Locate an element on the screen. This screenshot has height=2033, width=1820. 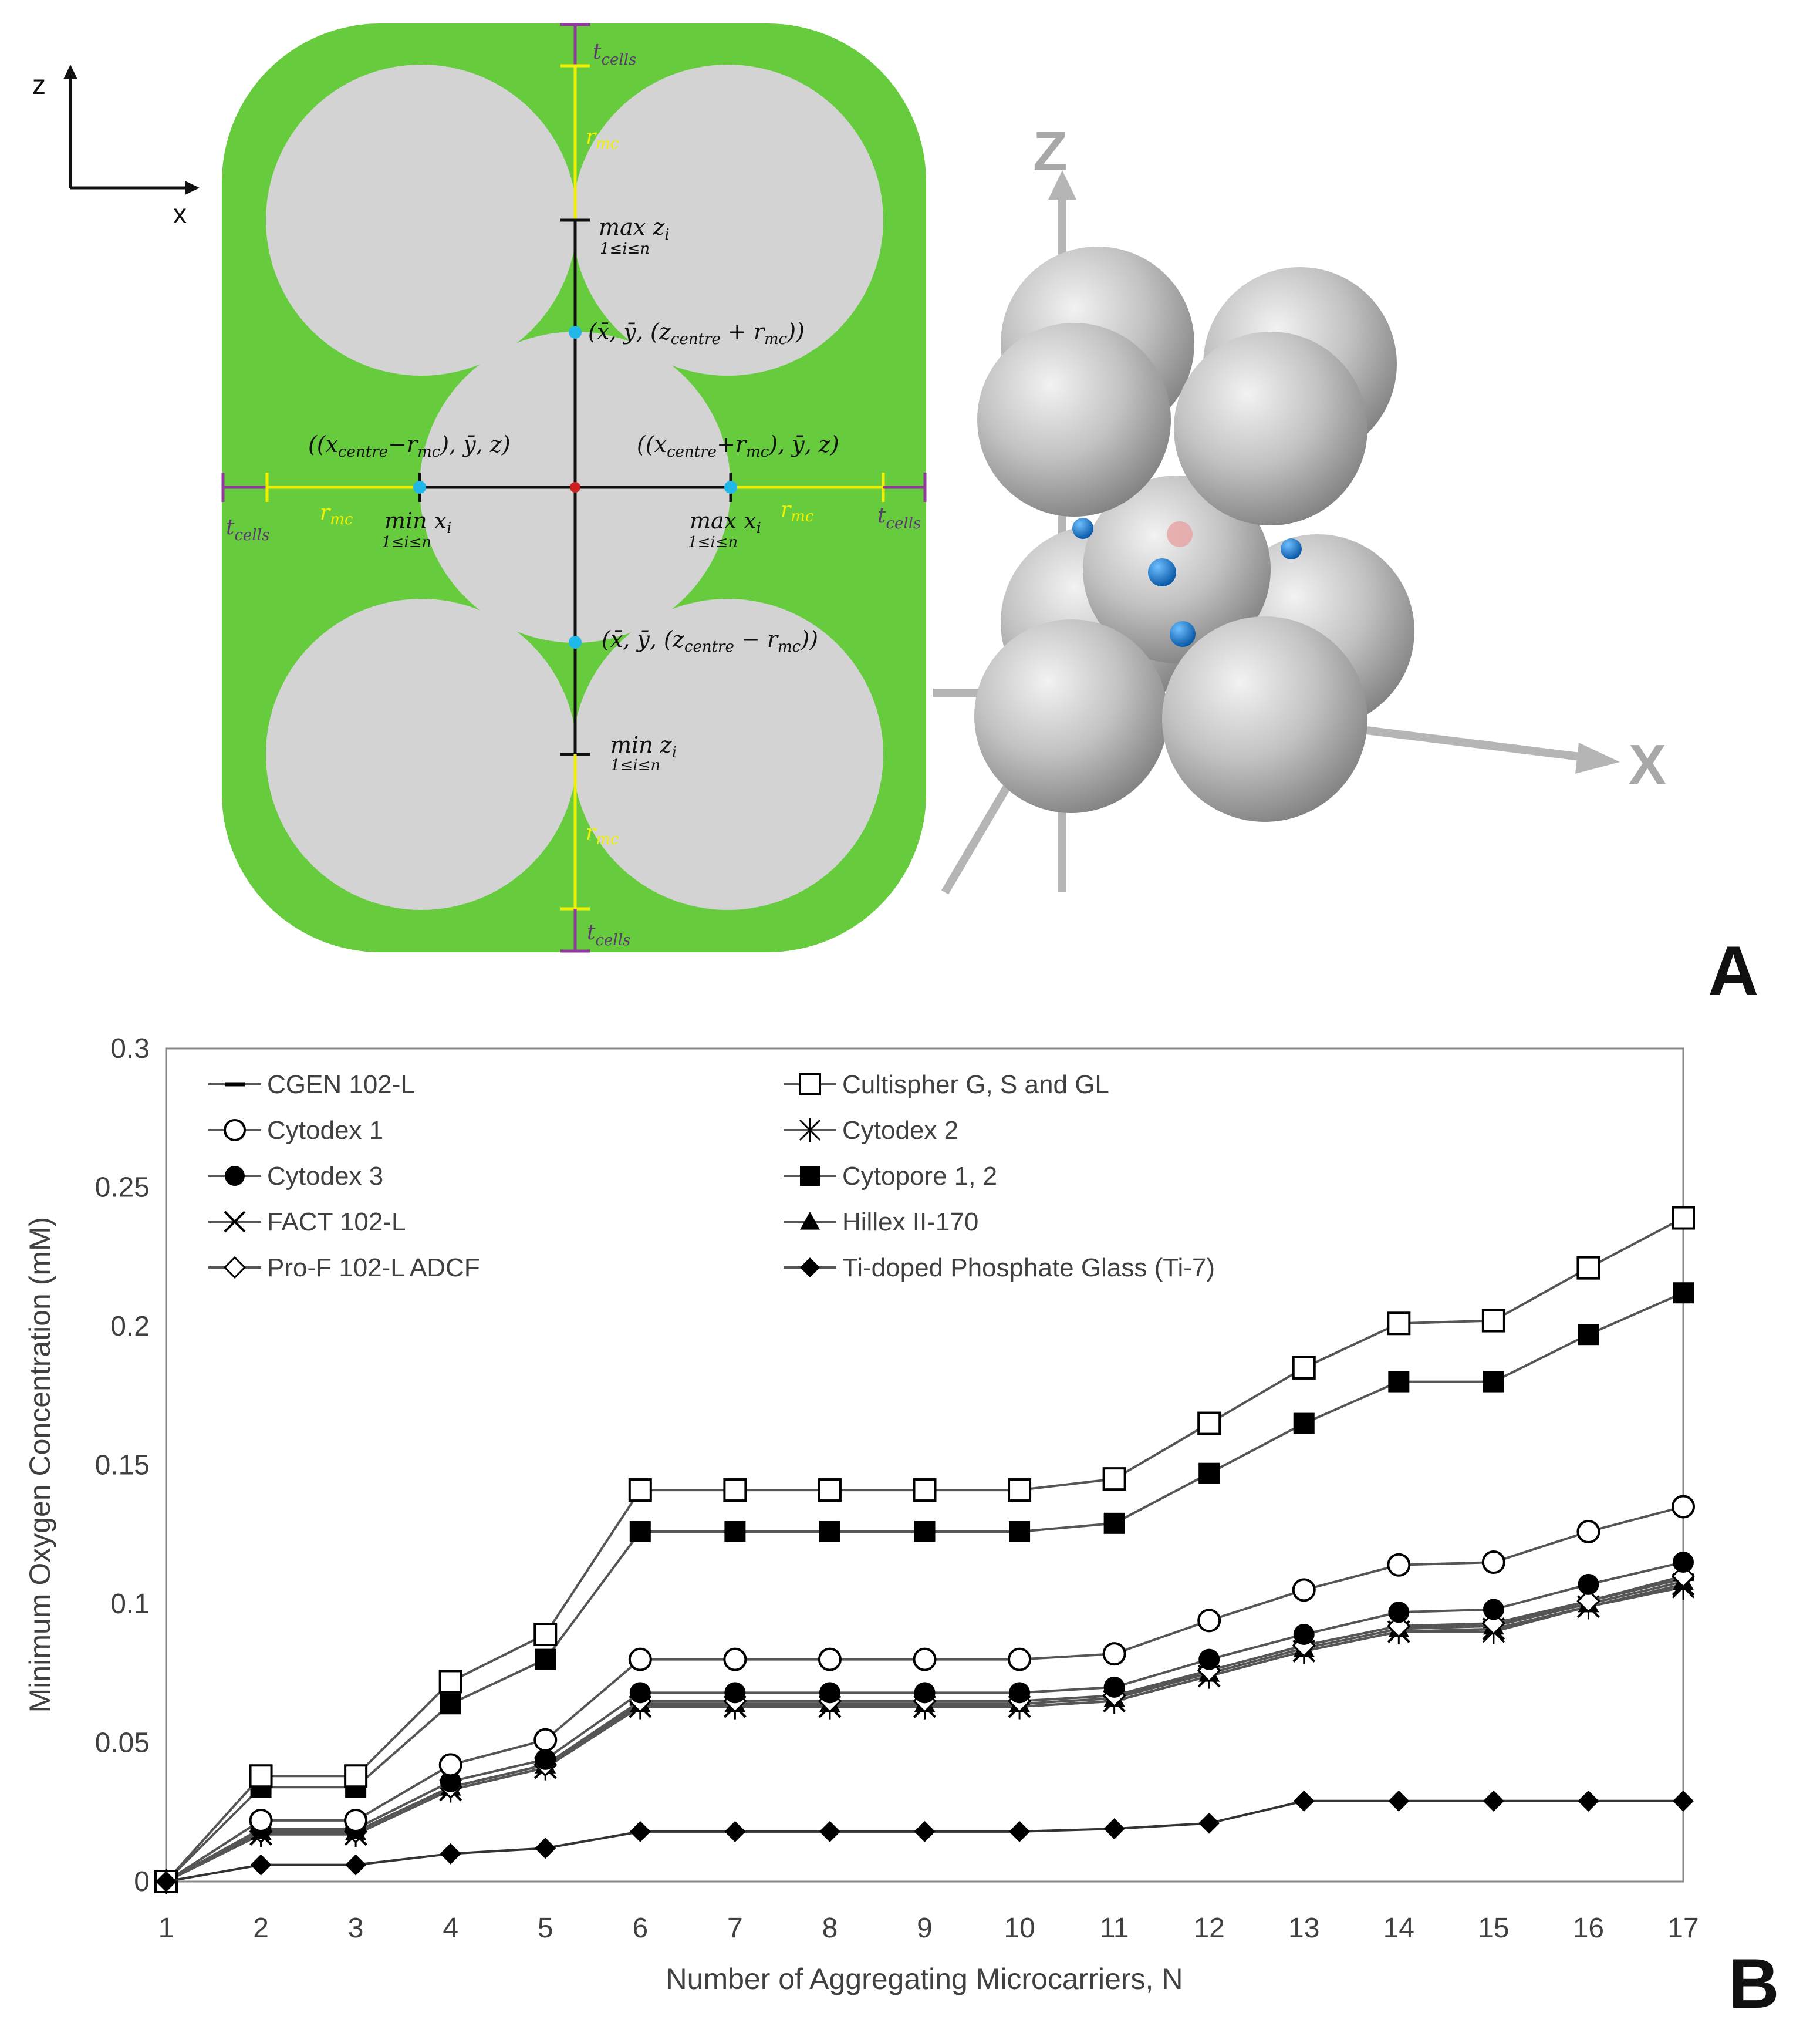
legend-label: Cytopore 1, 2 is located at coordinates (920, 1176).